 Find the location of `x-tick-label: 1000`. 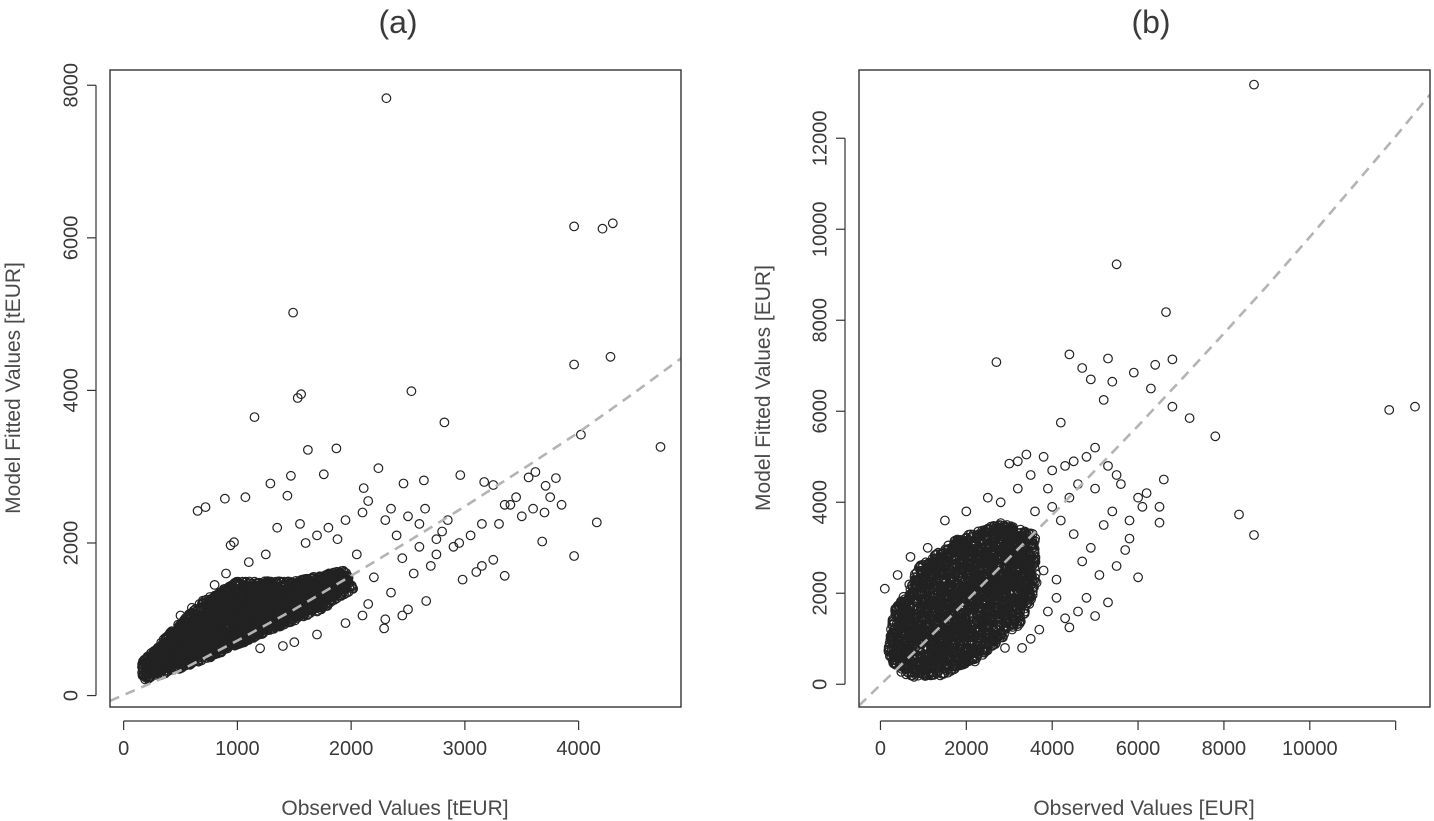

x-tick-label: 1000 is located at coordinates (237, 749).